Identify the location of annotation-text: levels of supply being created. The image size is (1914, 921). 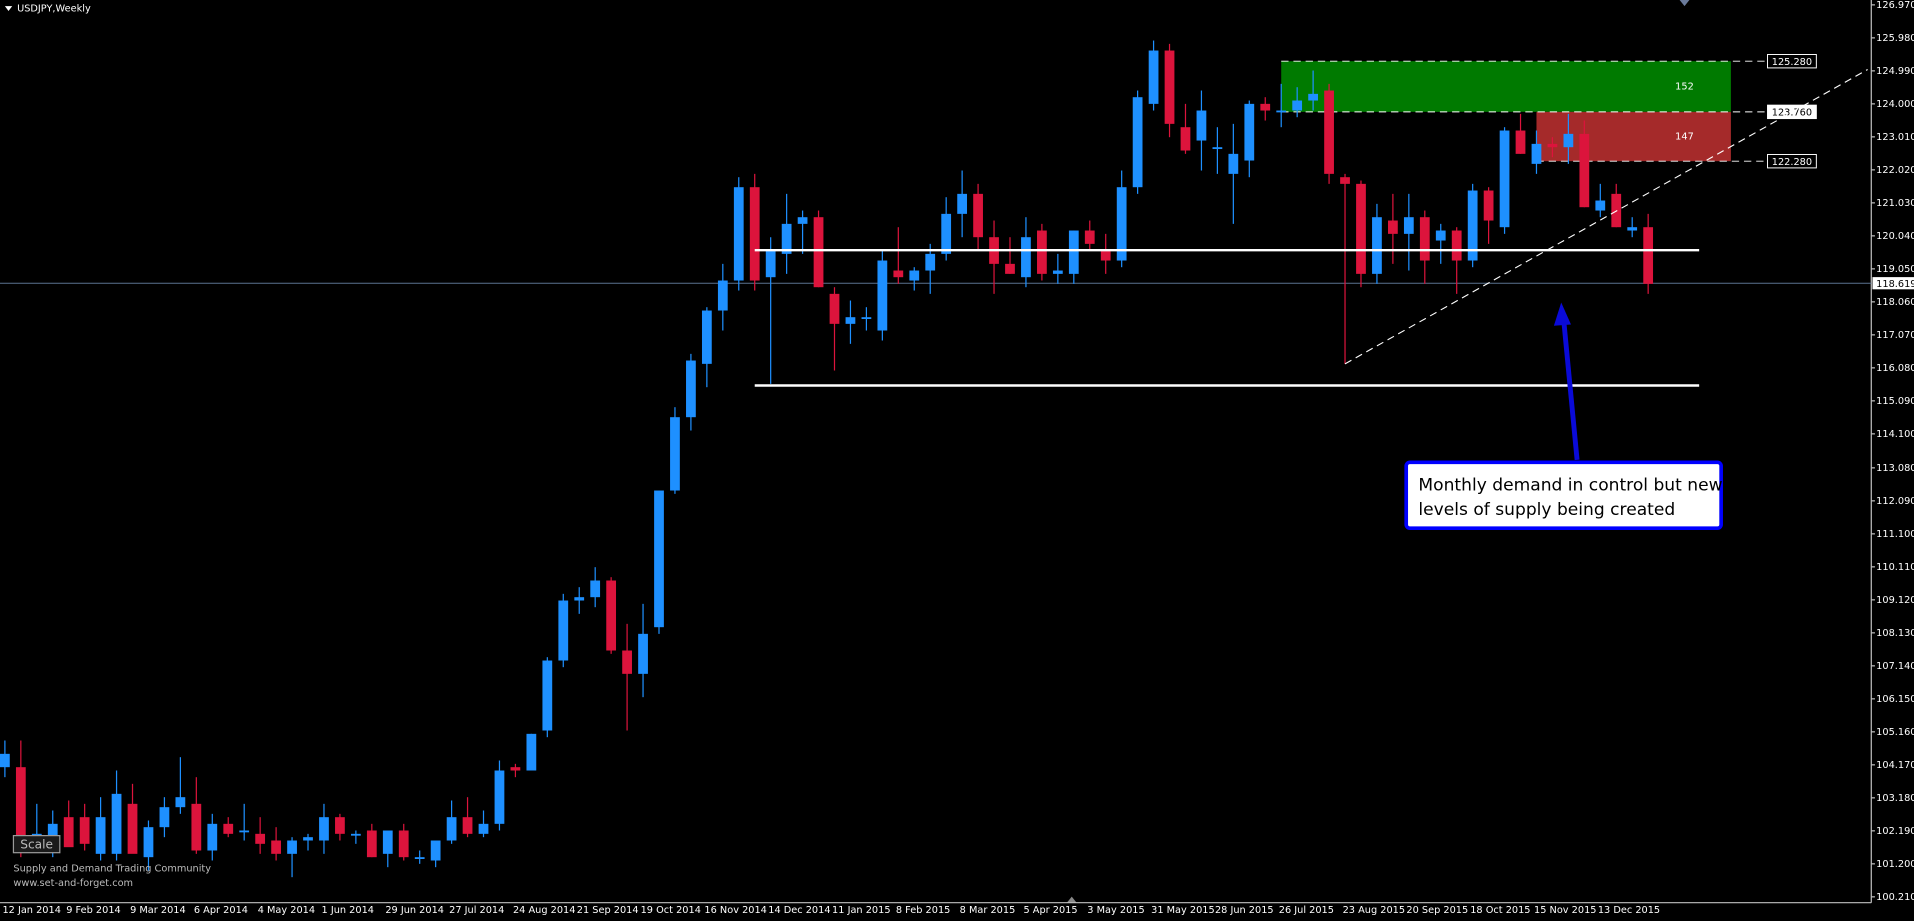
(1546, 510).